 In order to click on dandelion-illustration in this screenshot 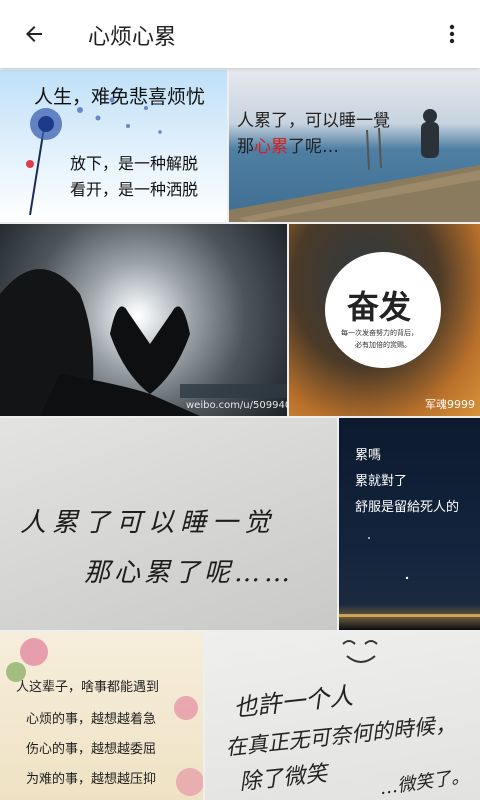, I will do `click(94, 156)`.